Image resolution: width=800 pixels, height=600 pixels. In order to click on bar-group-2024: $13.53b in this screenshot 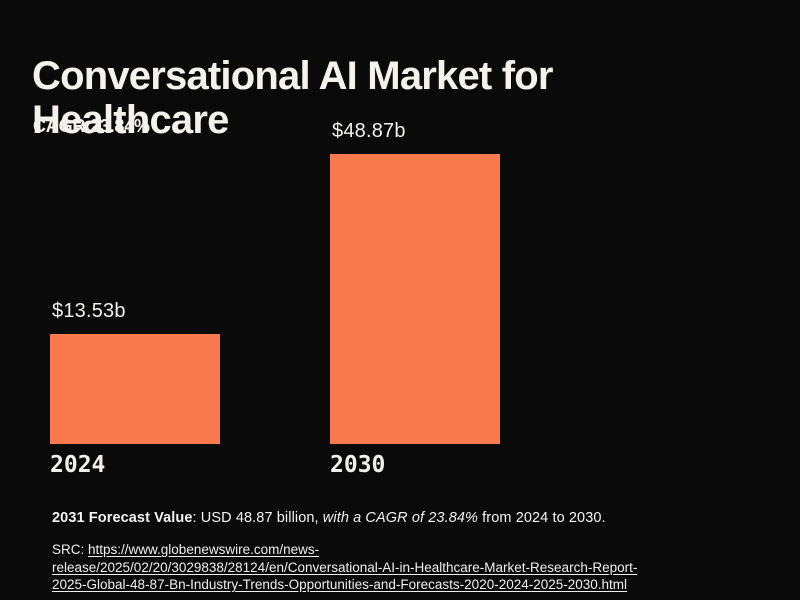, I will do `click(135, 372)`.